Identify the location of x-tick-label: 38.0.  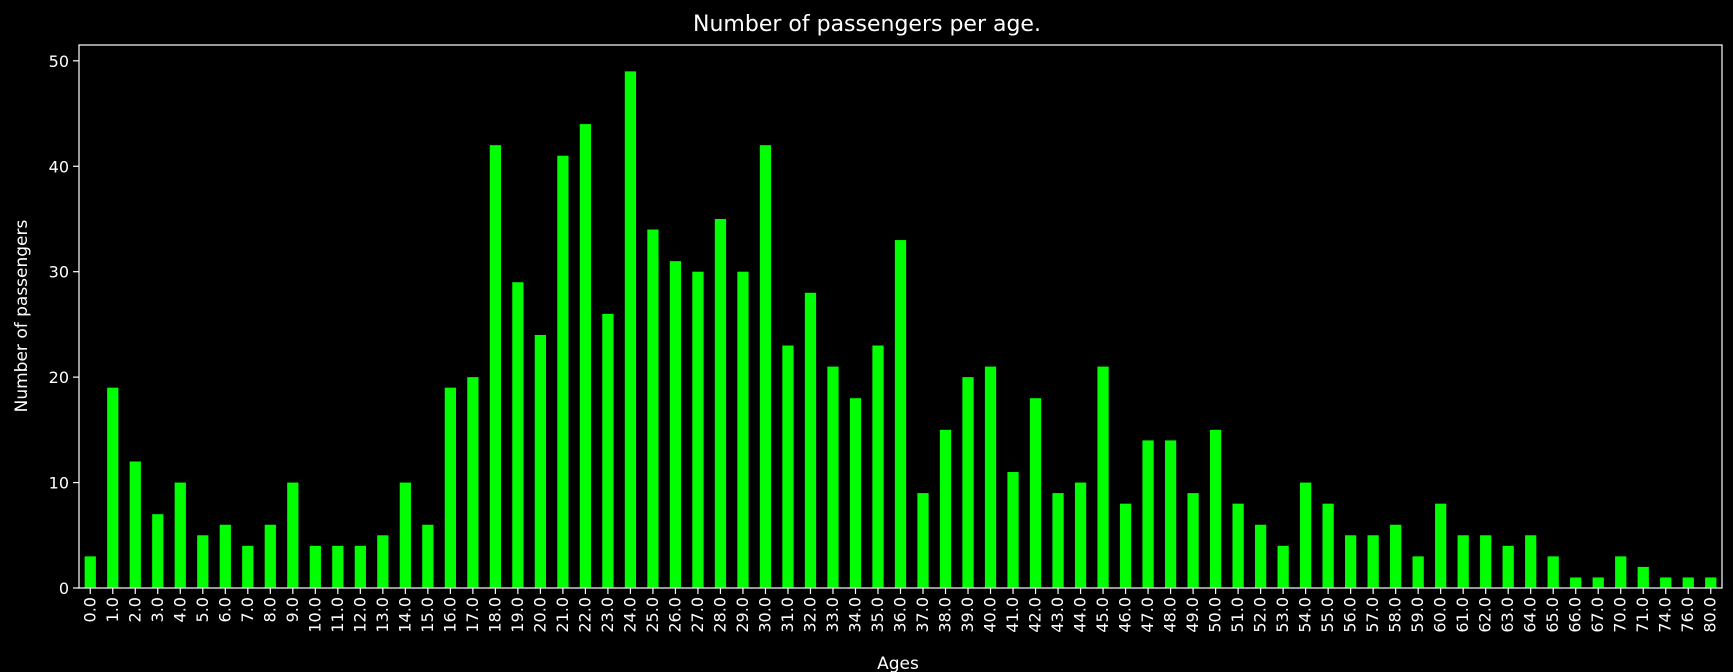
(945, 615).